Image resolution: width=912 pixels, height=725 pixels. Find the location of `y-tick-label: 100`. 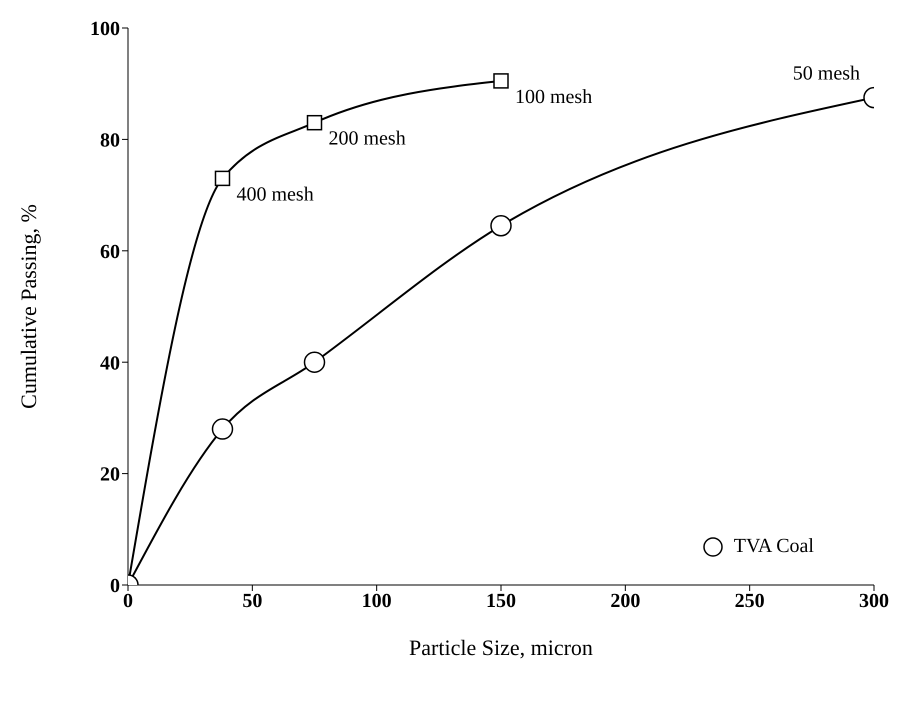

y-tick-label: 100 is located at coordinates (105, 29).